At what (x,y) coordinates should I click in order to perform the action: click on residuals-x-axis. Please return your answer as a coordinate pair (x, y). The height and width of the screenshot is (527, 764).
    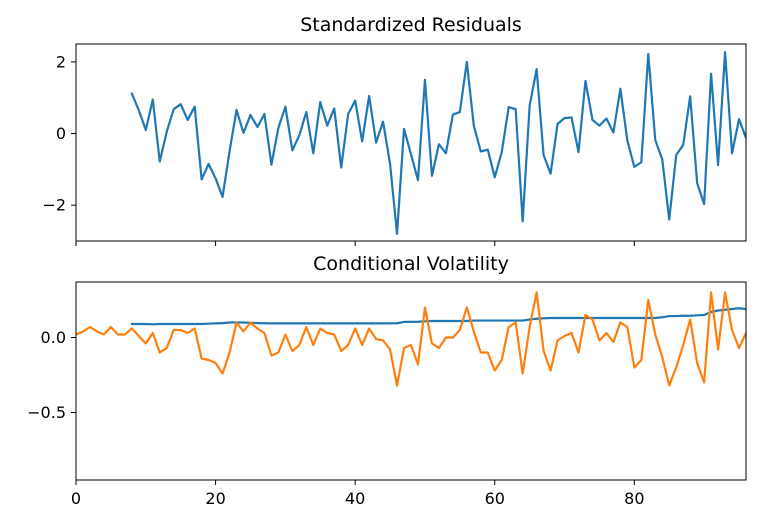
    Looking at the image, I should click on (355, 243).